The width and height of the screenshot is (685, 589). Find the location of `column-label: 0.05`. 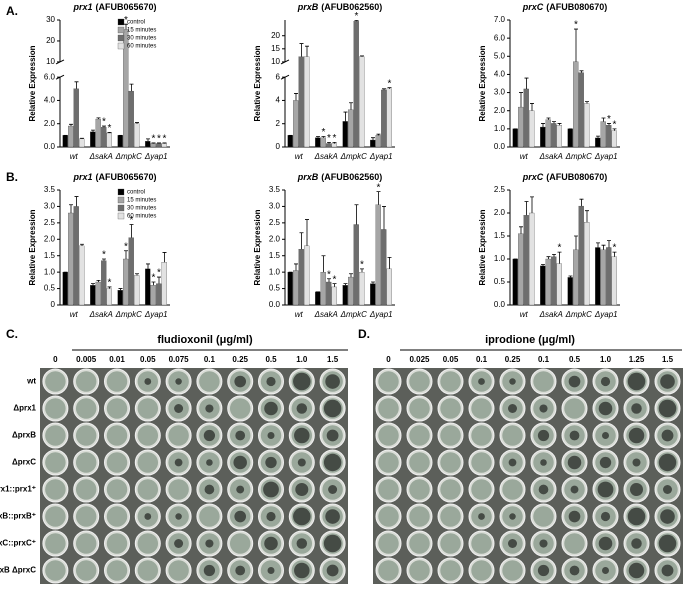

column-label: 0.05 is located at coordinates (451, 359).